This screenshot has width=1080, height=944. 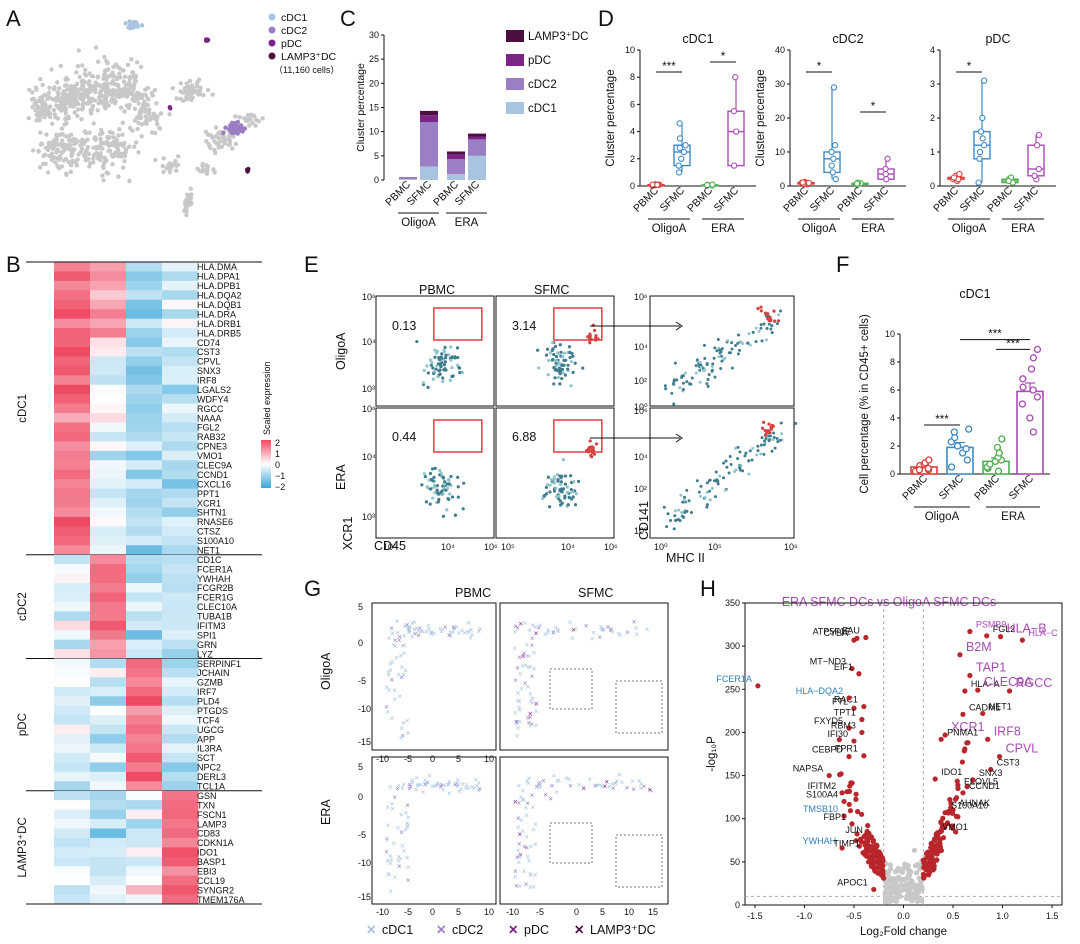 I want to click on panel-label-f: F, so click(x=842, y=264).